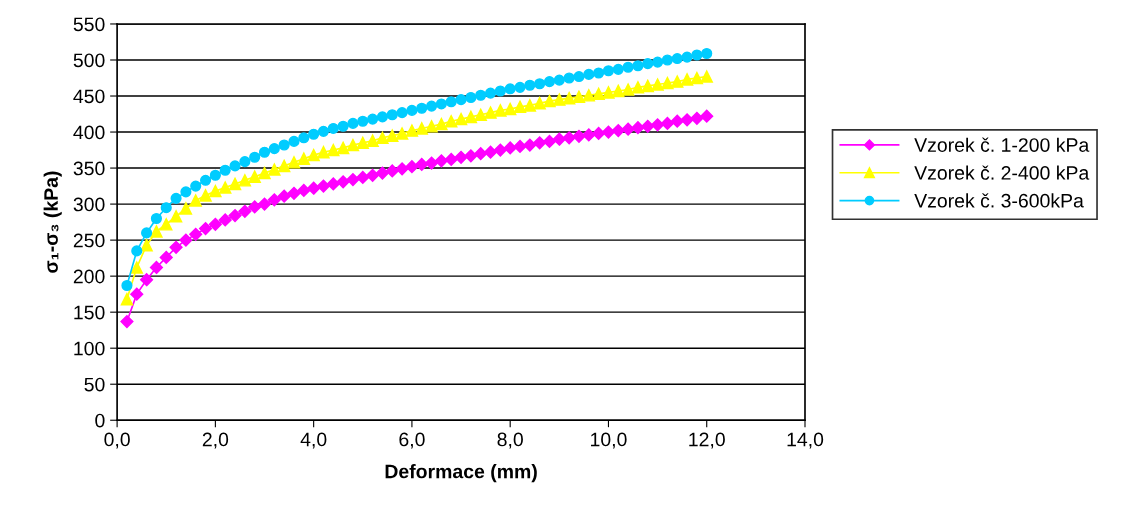 This screenshot has width=1137, height=510. I want to click on x-tick-label: 6,0, so click(412, 440).